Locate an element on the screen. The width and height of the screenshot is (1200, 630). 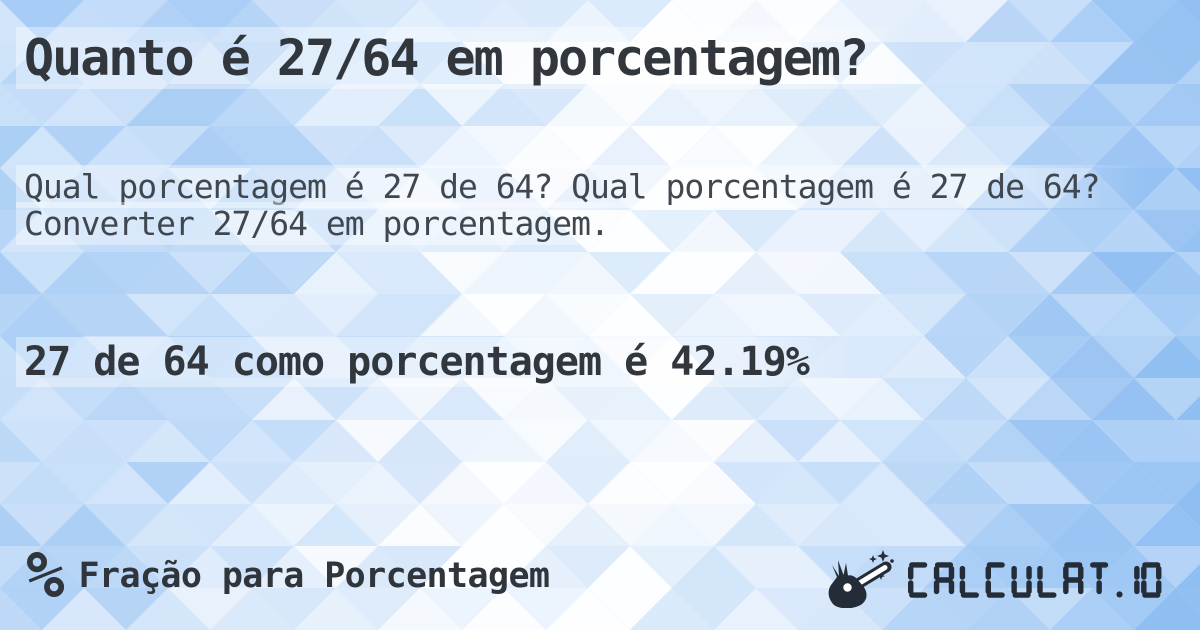
brand-logo is located at coordinates (994, 580).